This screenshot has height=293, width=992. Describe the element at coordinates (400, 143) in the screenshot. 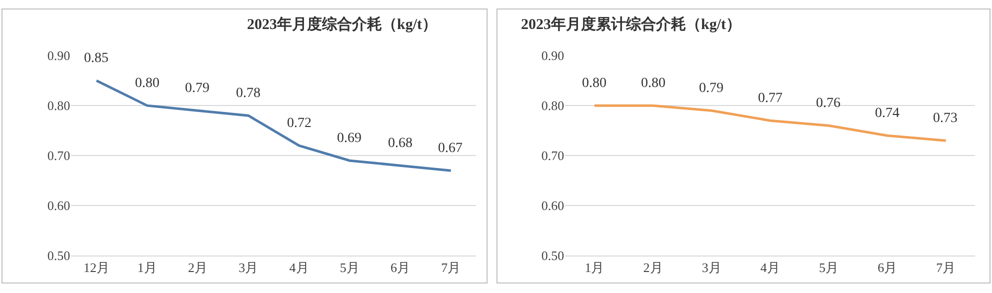

I see `data-label: 0.68` at that location.